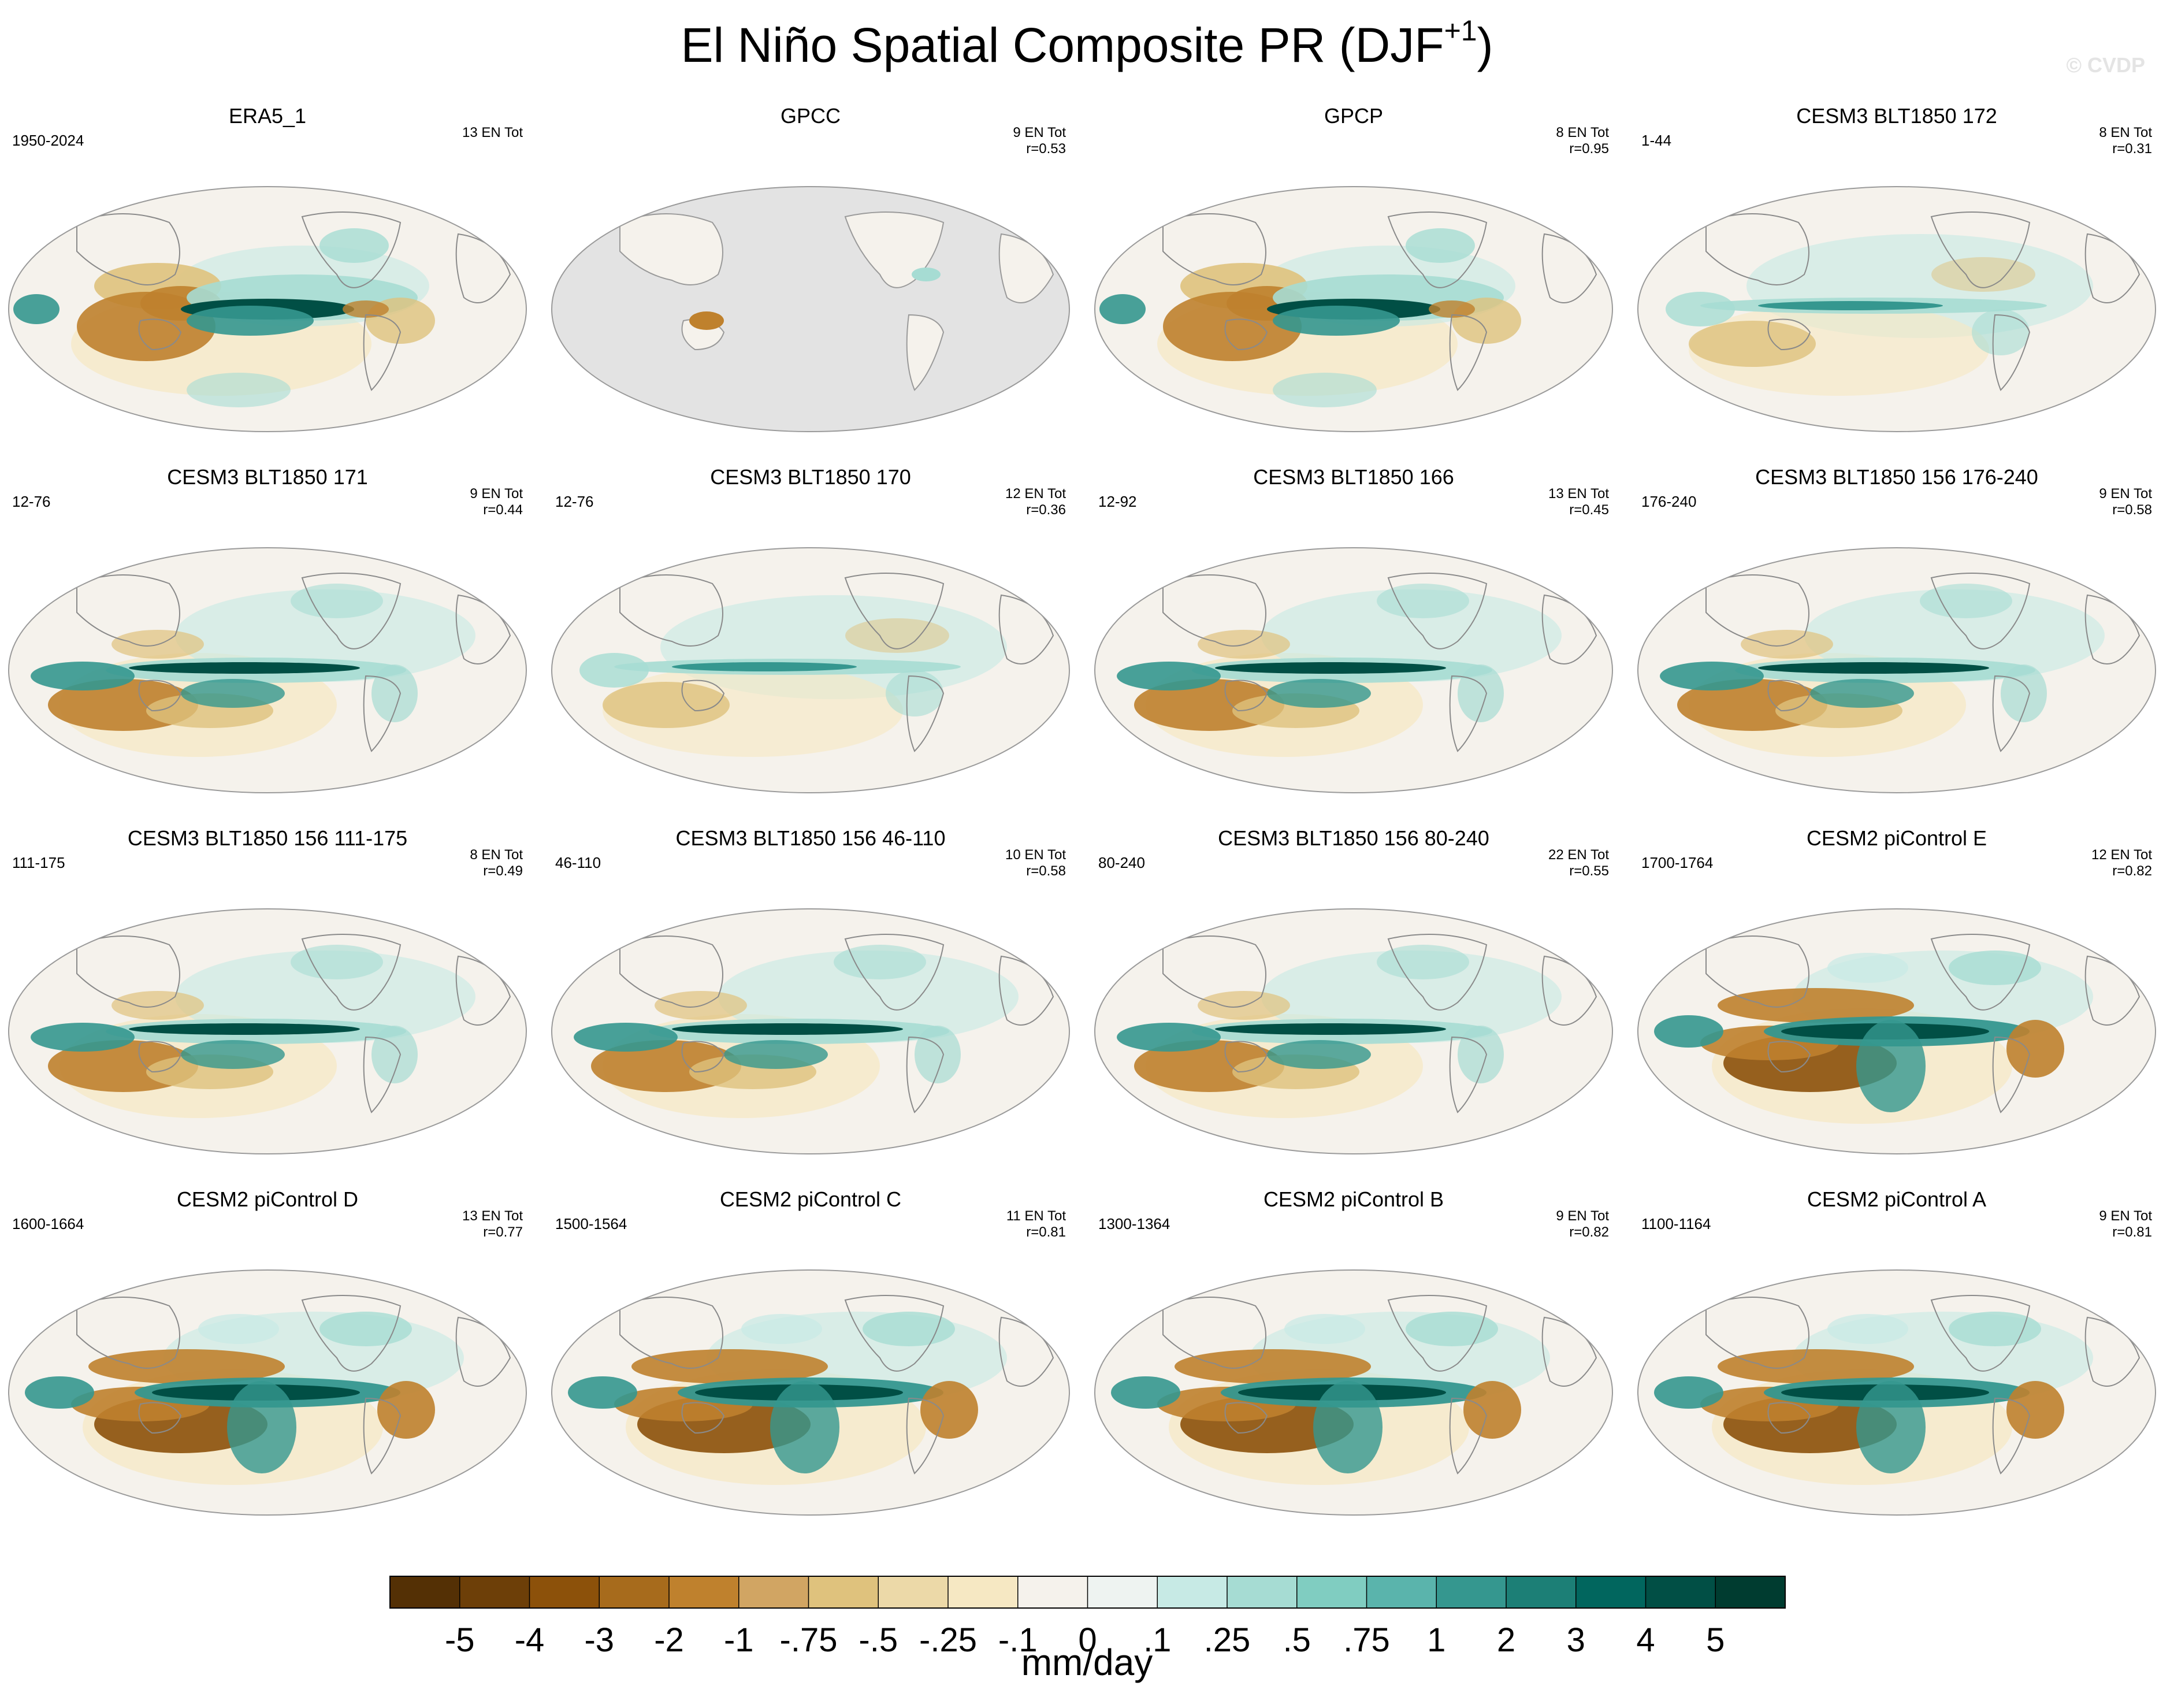  I want to click on event-count: 12 EN Tot, so click(2121, 855).